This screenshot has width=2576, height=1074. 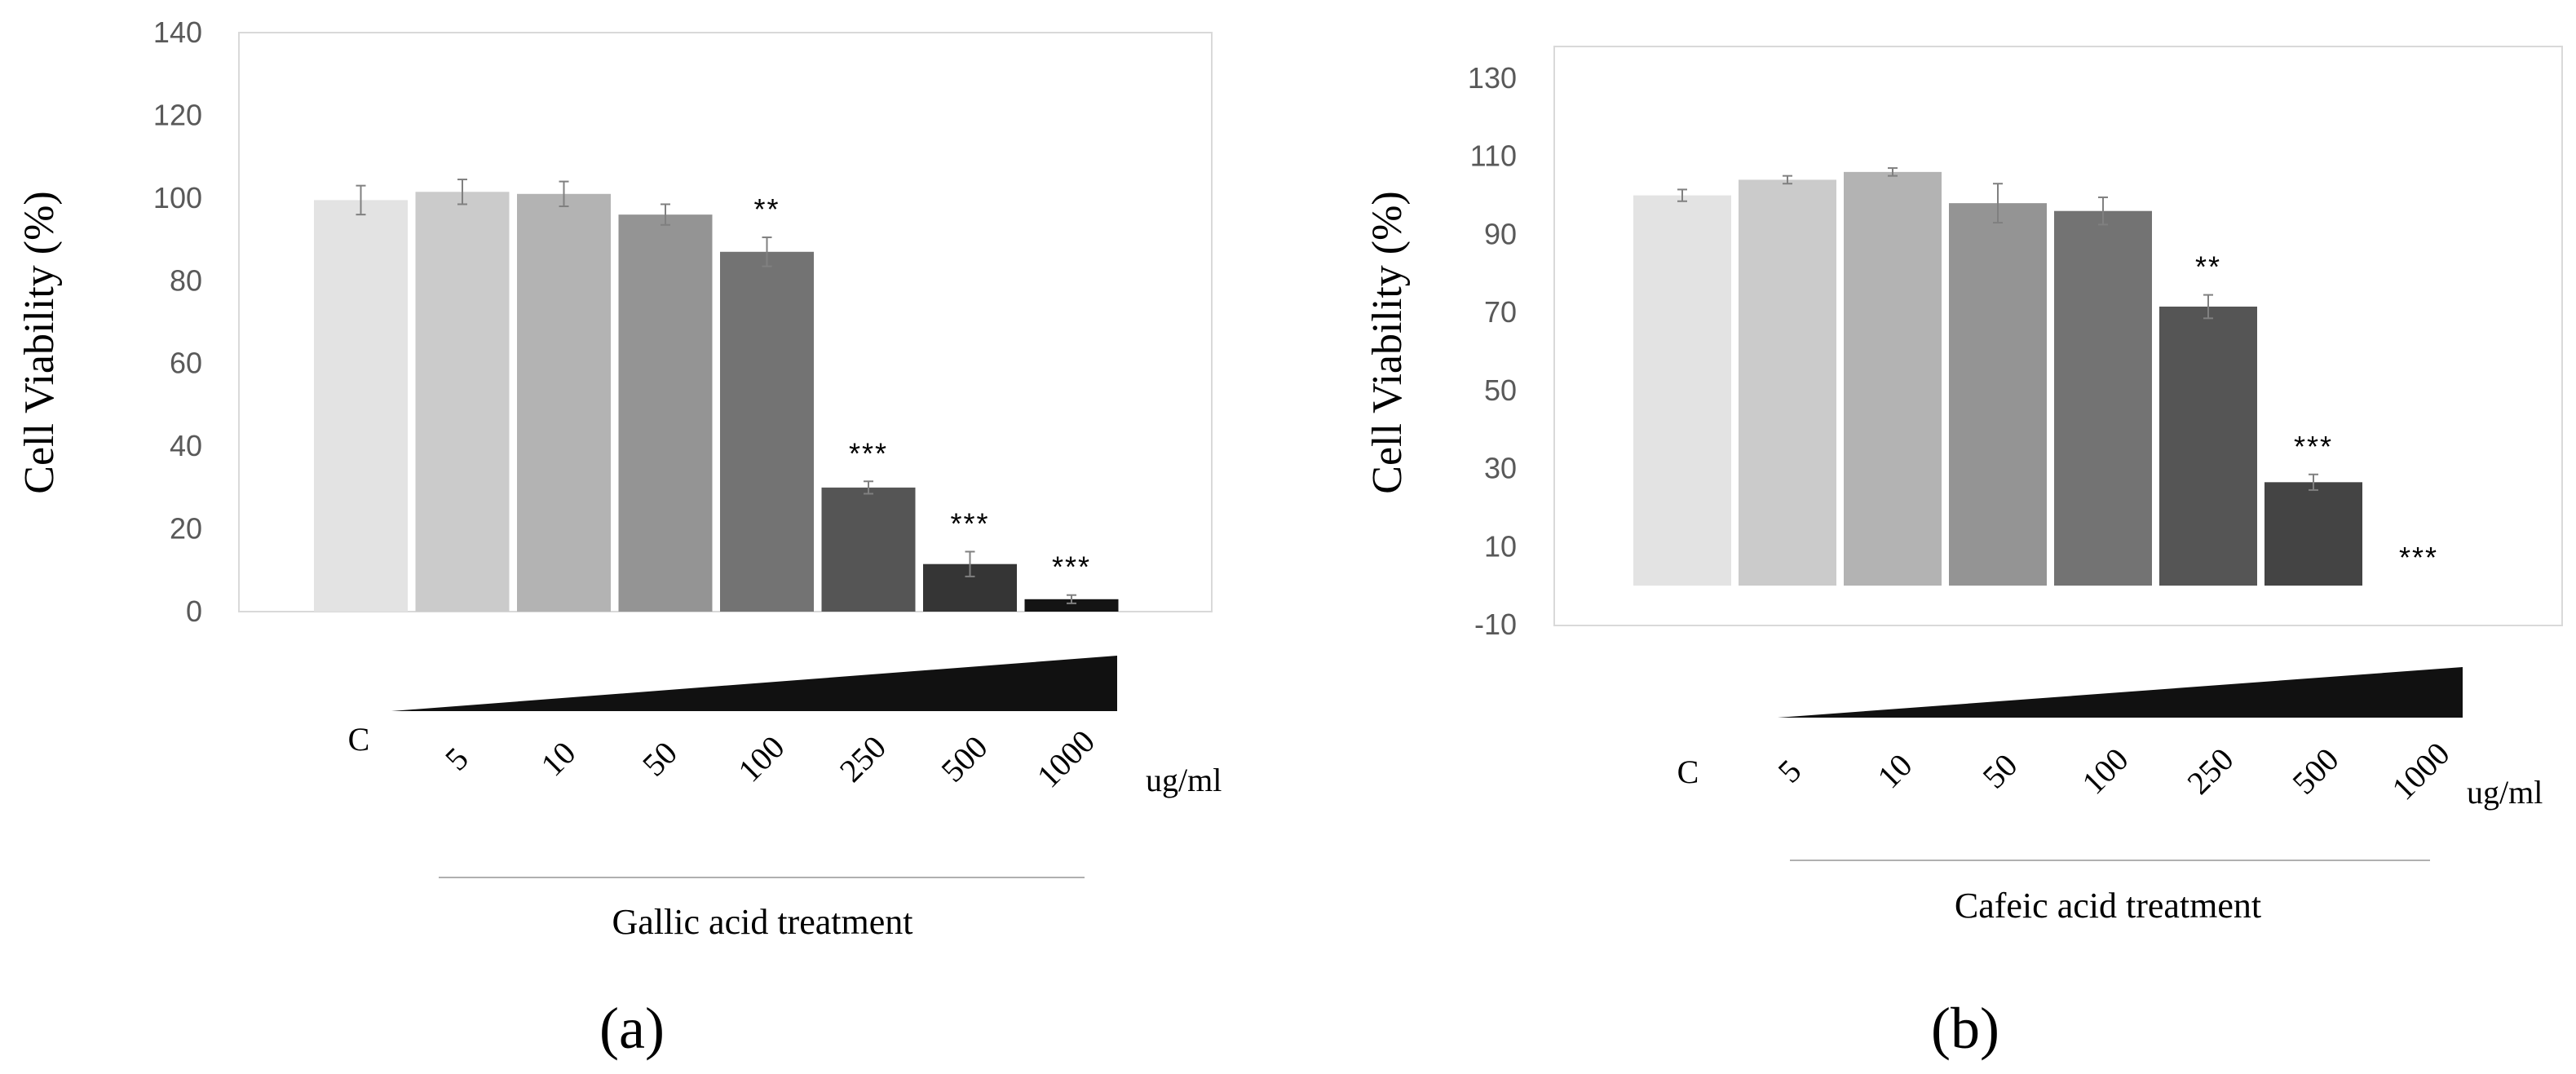 I want to click on y-tick-label: 10, so click(x=1500, y=546).